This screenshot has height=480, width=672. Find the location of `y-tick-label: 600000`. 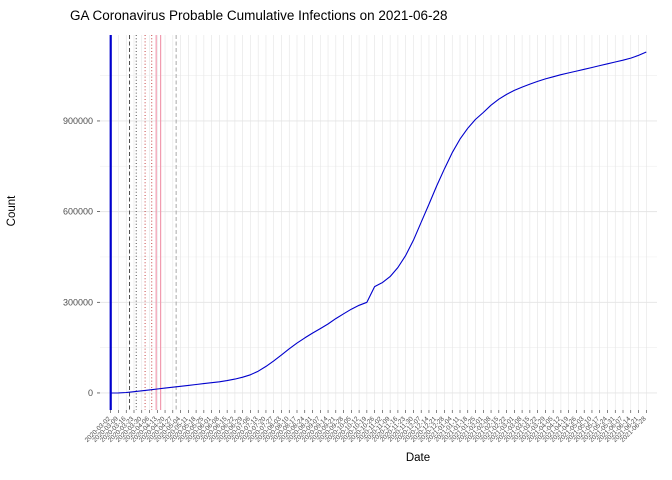

y-tick-label: 600000 is located at coordinates (78, 212).